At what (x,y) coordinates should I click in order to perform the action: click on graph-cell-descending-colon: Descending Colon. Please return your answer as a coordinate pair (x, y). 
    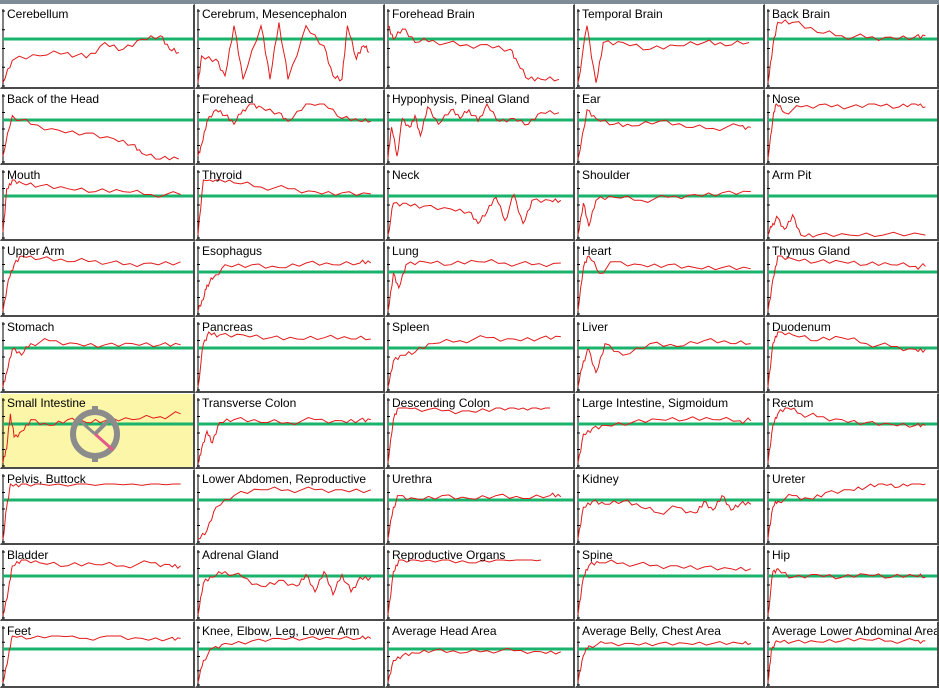
    Looking at the image, I should click on (480, 431).